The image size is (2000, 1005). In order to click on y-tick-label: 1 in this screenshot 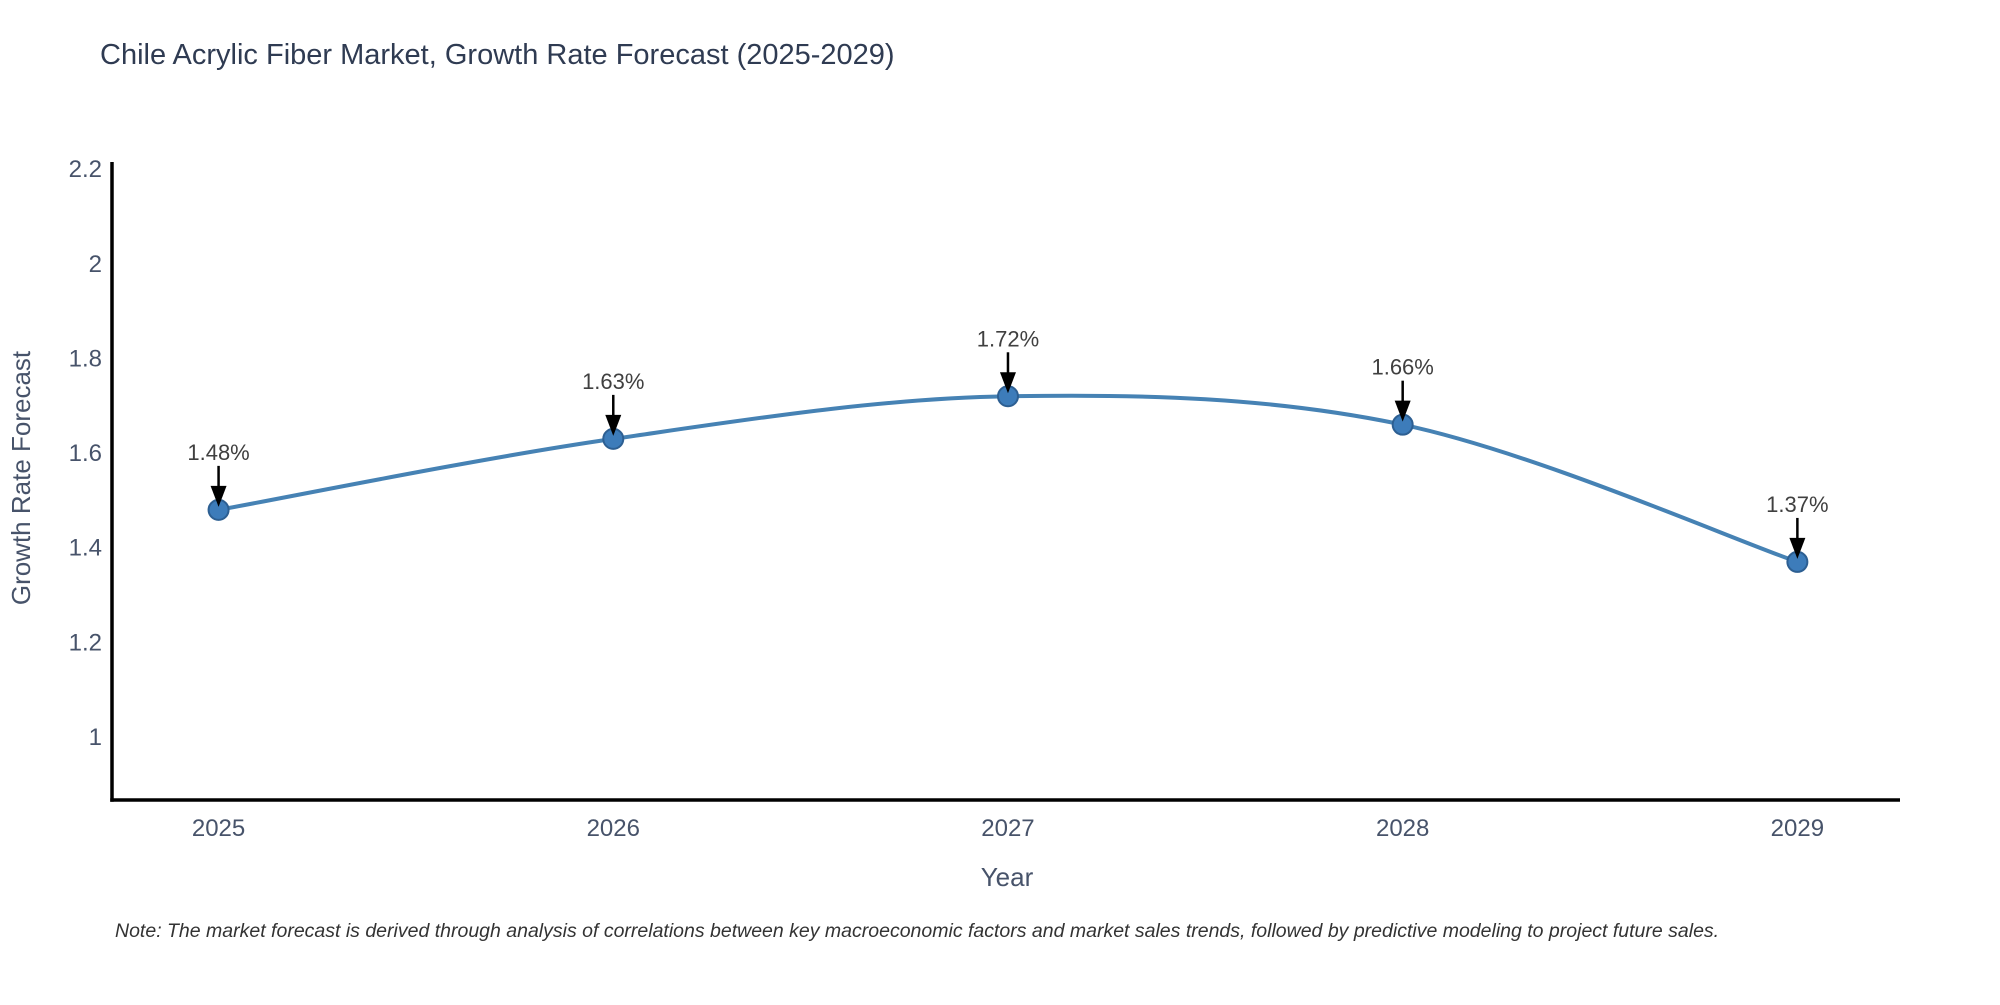, I will do `click(95, 737)`.